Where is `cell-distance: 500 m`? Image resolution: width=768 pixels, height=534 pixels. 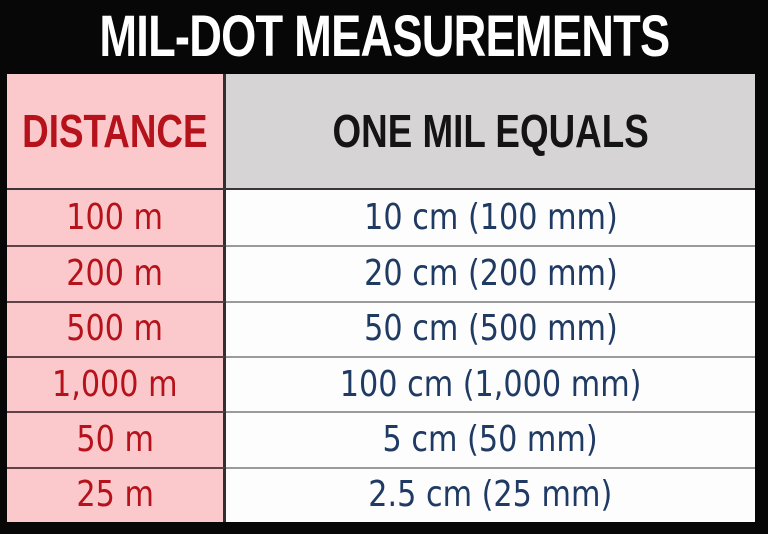
cell-distance: 500 m is located at coordinates (116, 328).